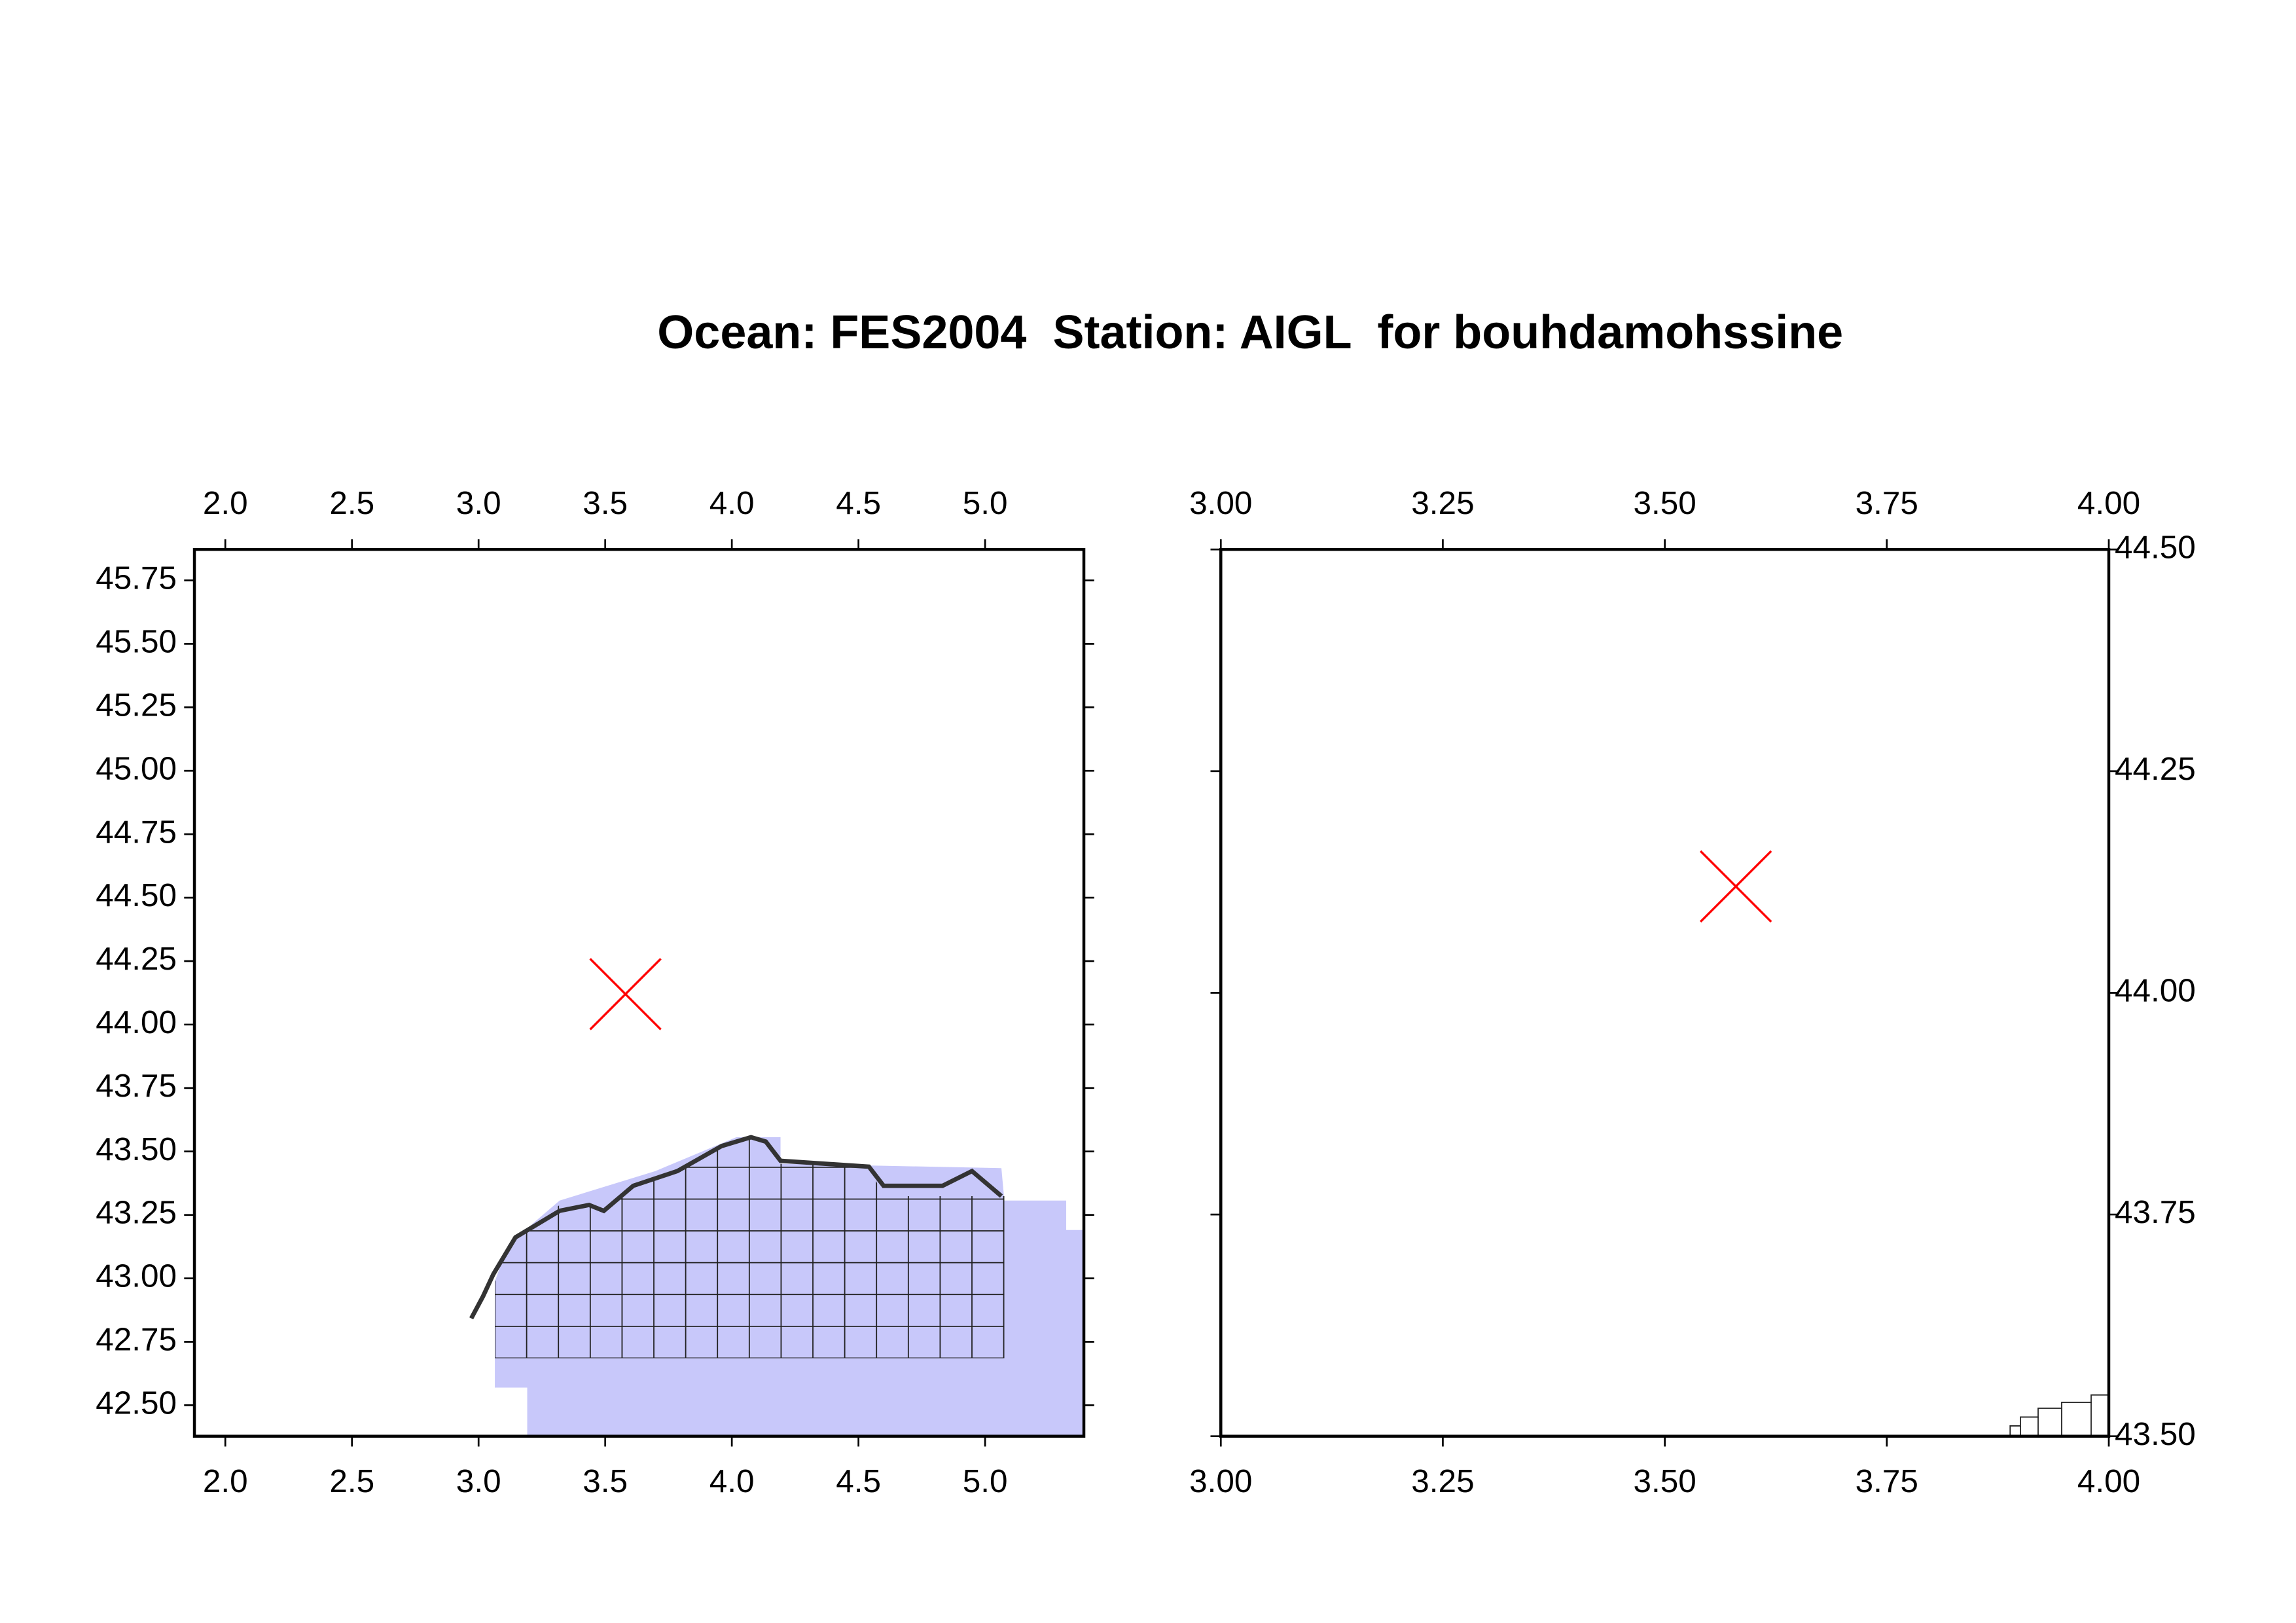 The image size is (2296, 1623). Describe the element at coordinates (136, 705) in the screenshot. I see `y-tick-label: 45.25` at that location.